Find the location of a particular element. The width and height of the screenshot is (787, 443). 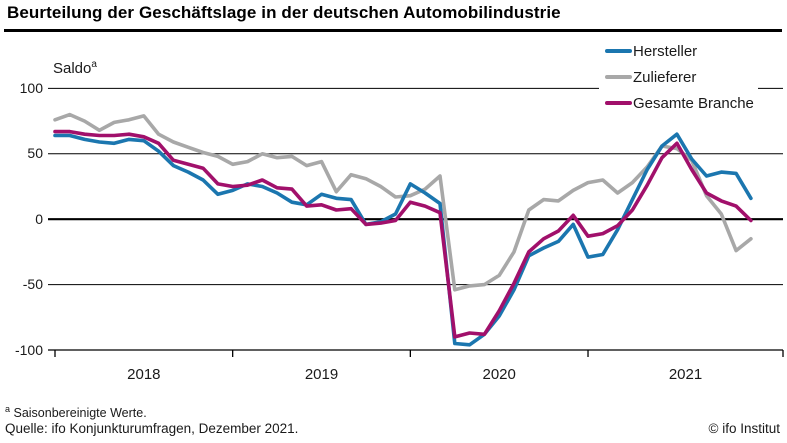

legend-label-gesamte-branche: Gesamte Branche is located at coordinates (693, 103).